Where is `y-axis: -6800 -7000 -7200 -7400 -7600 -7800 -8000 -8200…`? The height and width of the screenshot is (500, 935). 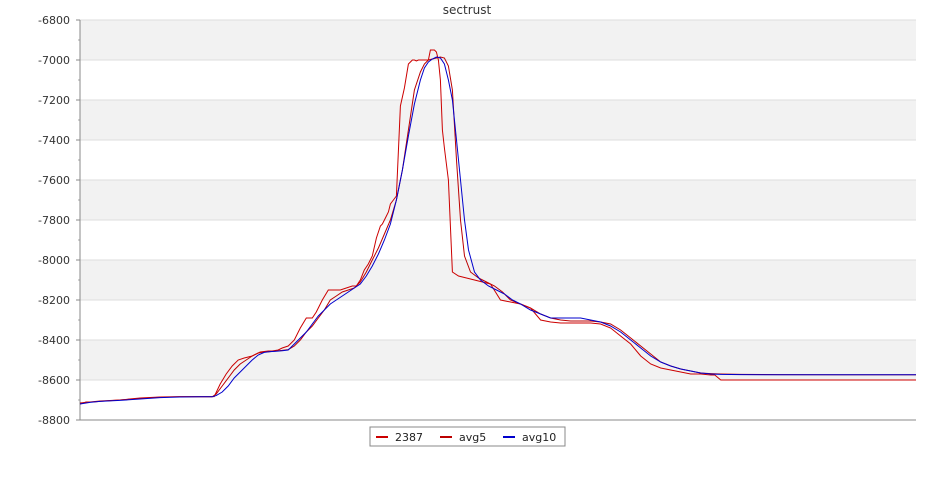 y-axis: -6800 -7000 -7200 -7400 -7600 -7800 -8000 -8200… is located at coordinates (59, 220).